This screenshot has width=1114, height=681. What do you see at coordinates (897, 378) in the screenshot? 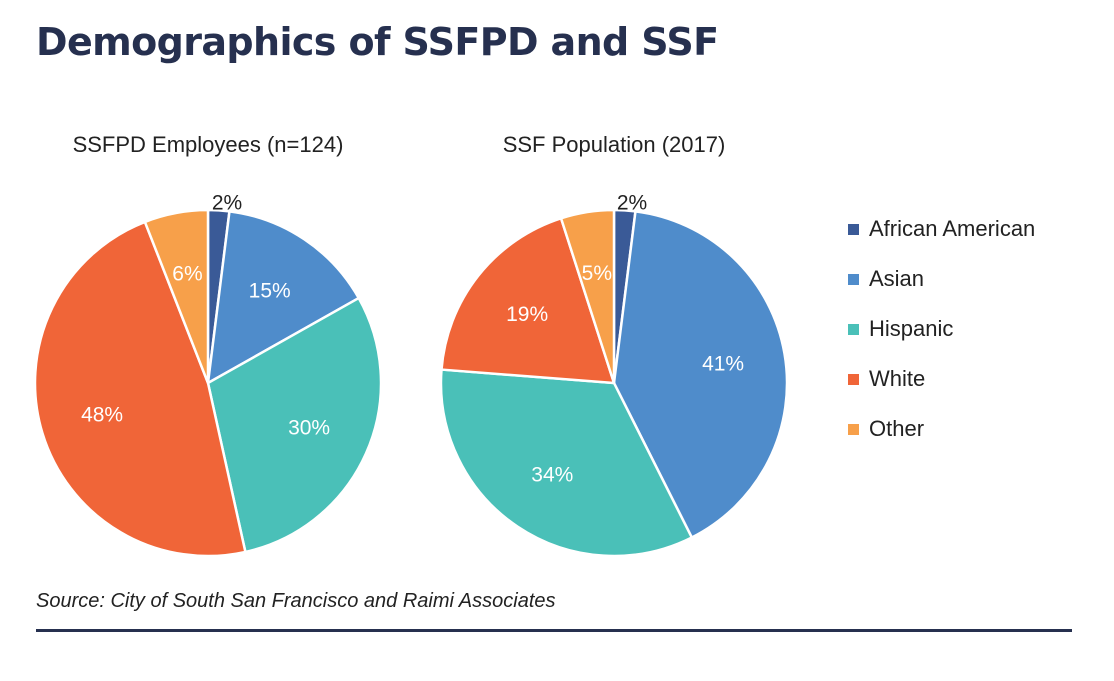
I see `legend-label: White` at bounding box center [897, 378].